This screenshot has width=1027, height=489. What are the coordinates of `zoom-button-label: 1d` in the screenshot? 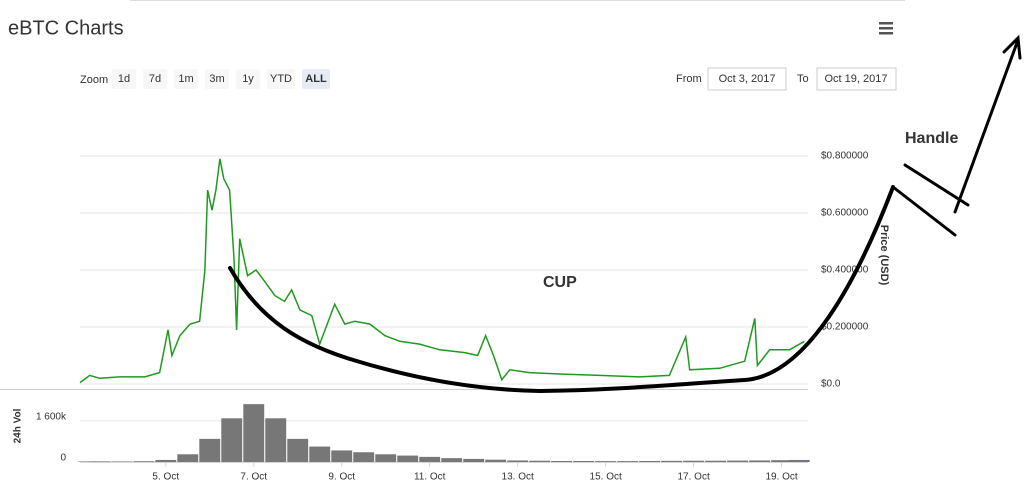 It's located at (124, 79).